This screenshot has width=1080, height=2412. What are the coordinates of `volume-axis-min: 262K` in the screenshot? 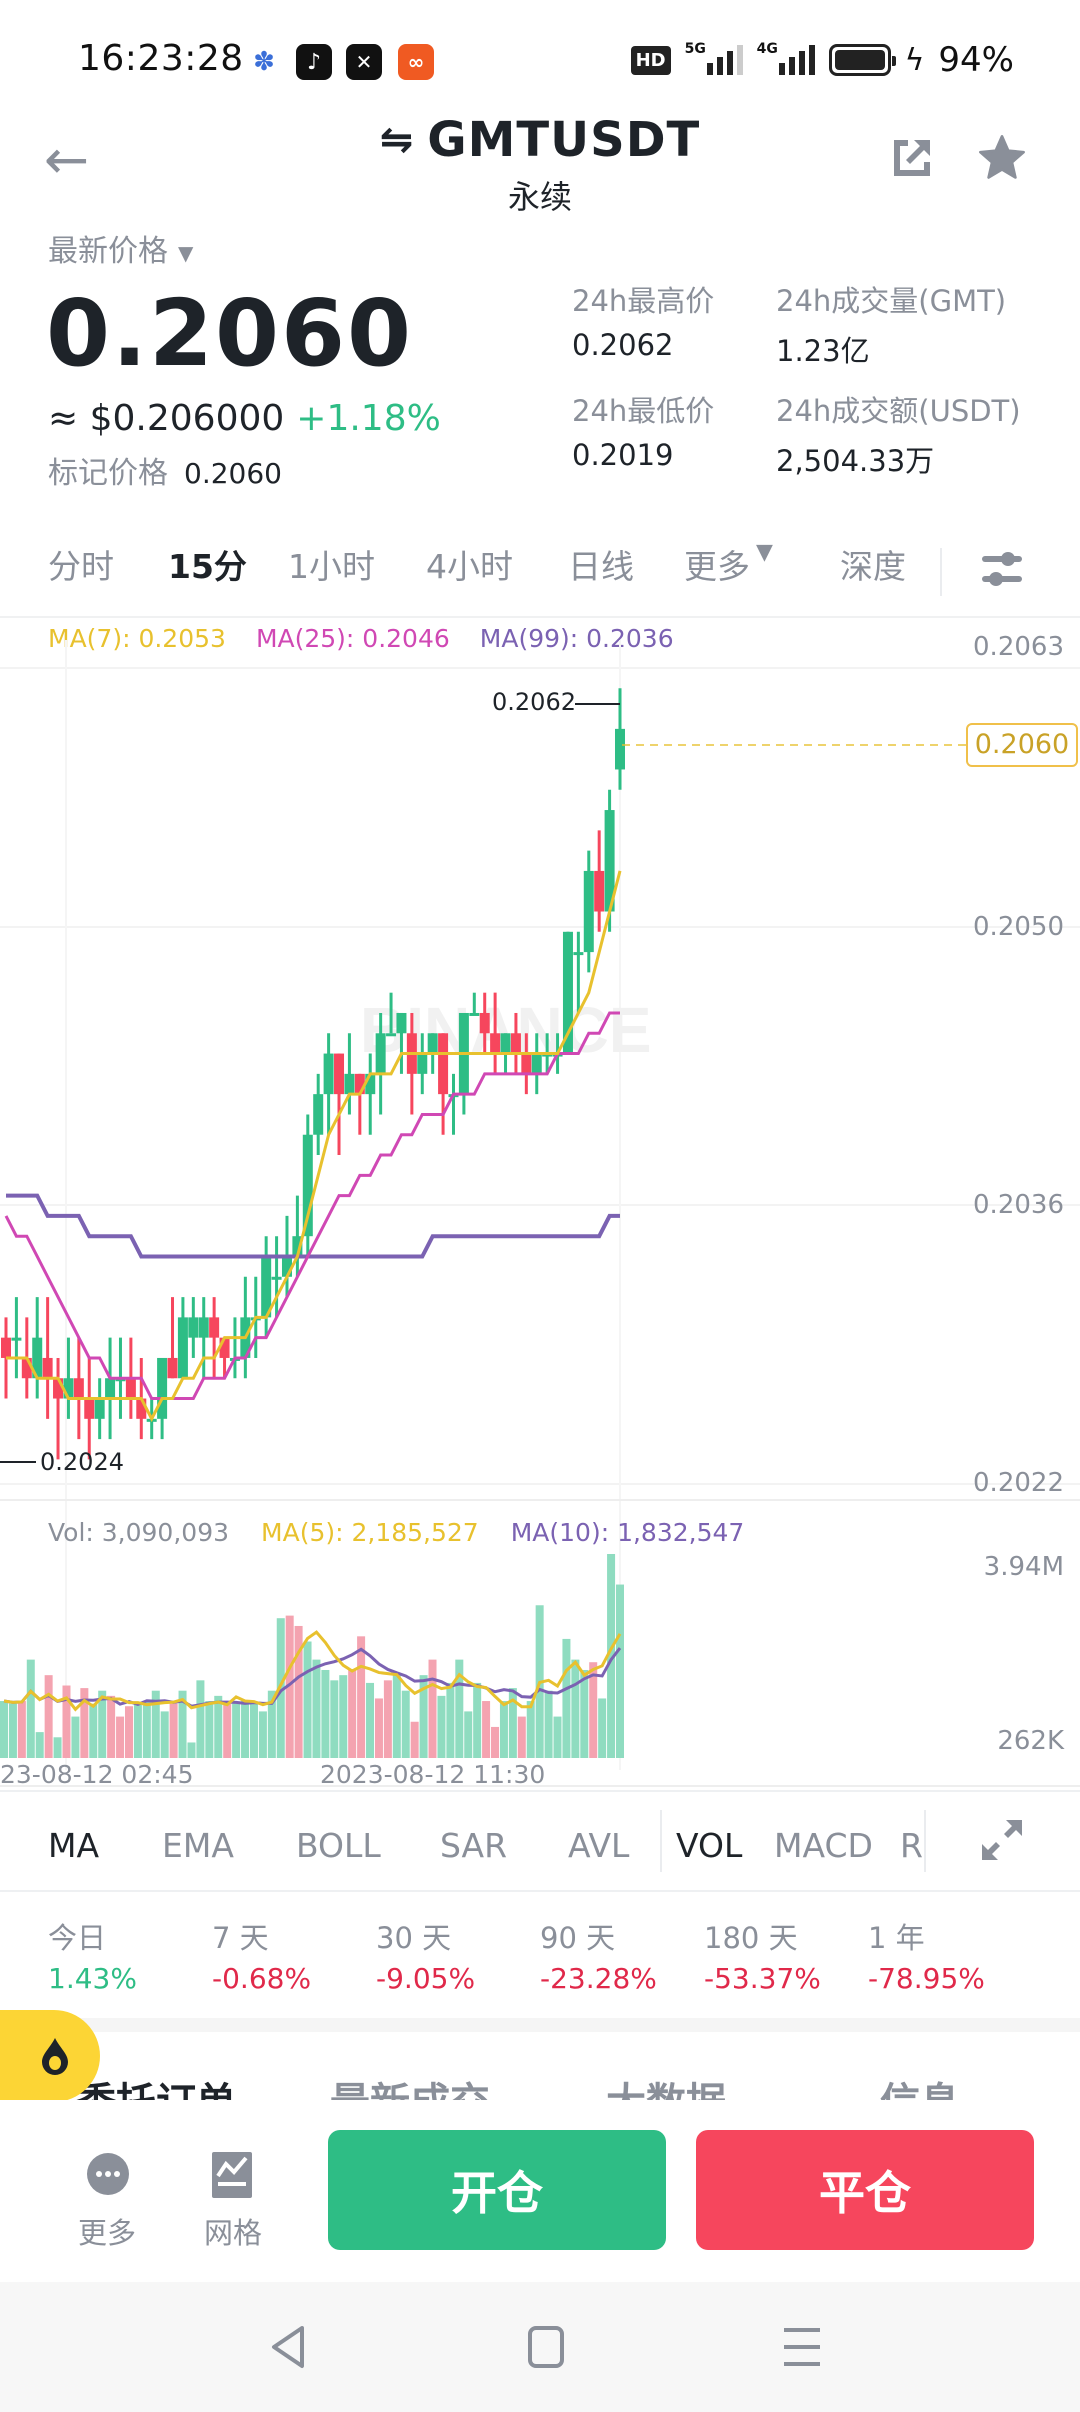 It's located at (1030, 1741).